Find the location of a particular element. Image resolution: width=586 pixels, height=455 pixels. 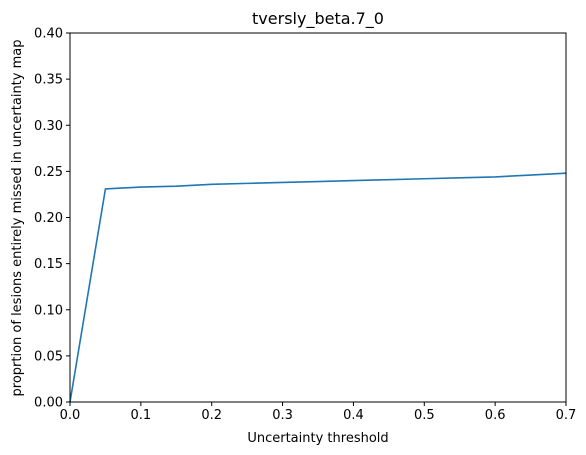

x-axis-label: Uncertainty threshold is located at coordinates (317, 438).